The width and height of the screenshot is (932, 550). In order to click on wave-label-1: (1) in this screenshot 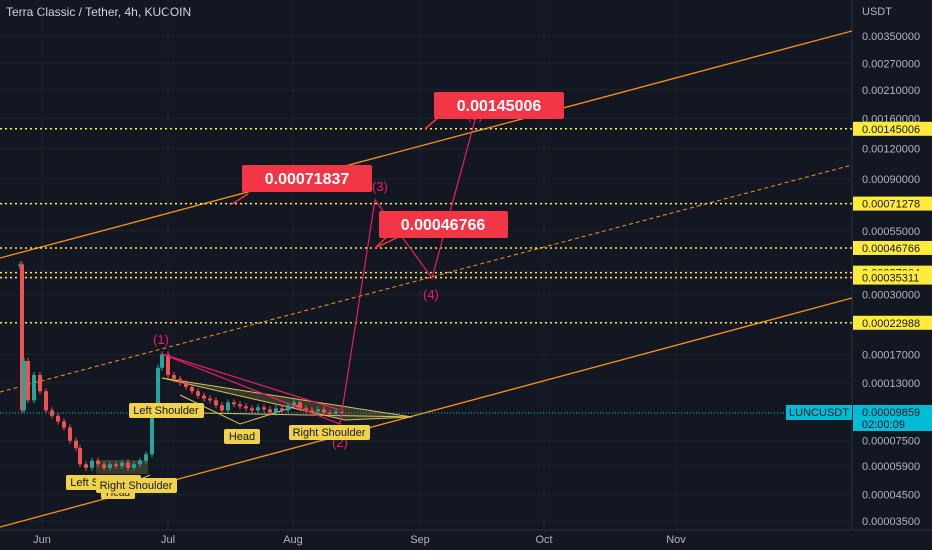, I will do `click(161, 339)`.